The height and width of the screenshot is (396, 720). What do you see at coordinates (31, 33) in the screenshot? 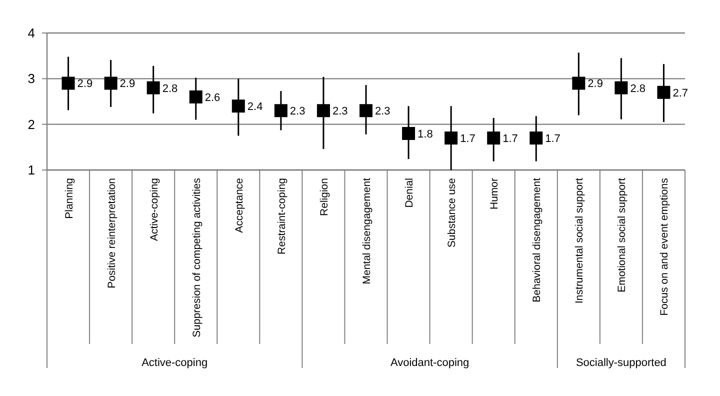
I see `y-tick-label: 4` at bounding box center [31, 33].